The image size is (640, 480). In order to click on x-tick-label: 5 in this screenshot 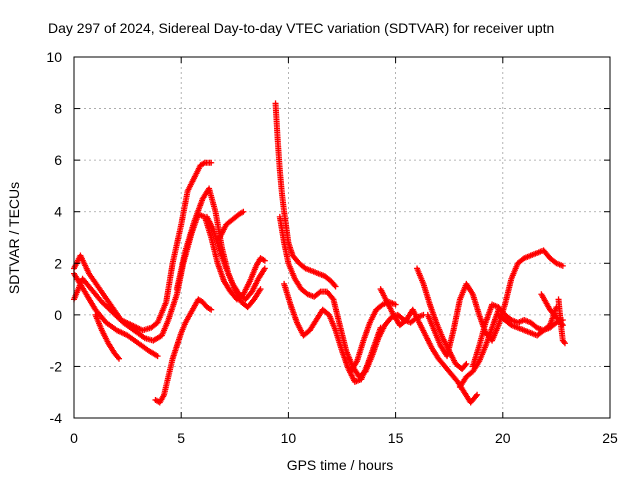, I will do `click(181, 438)`.